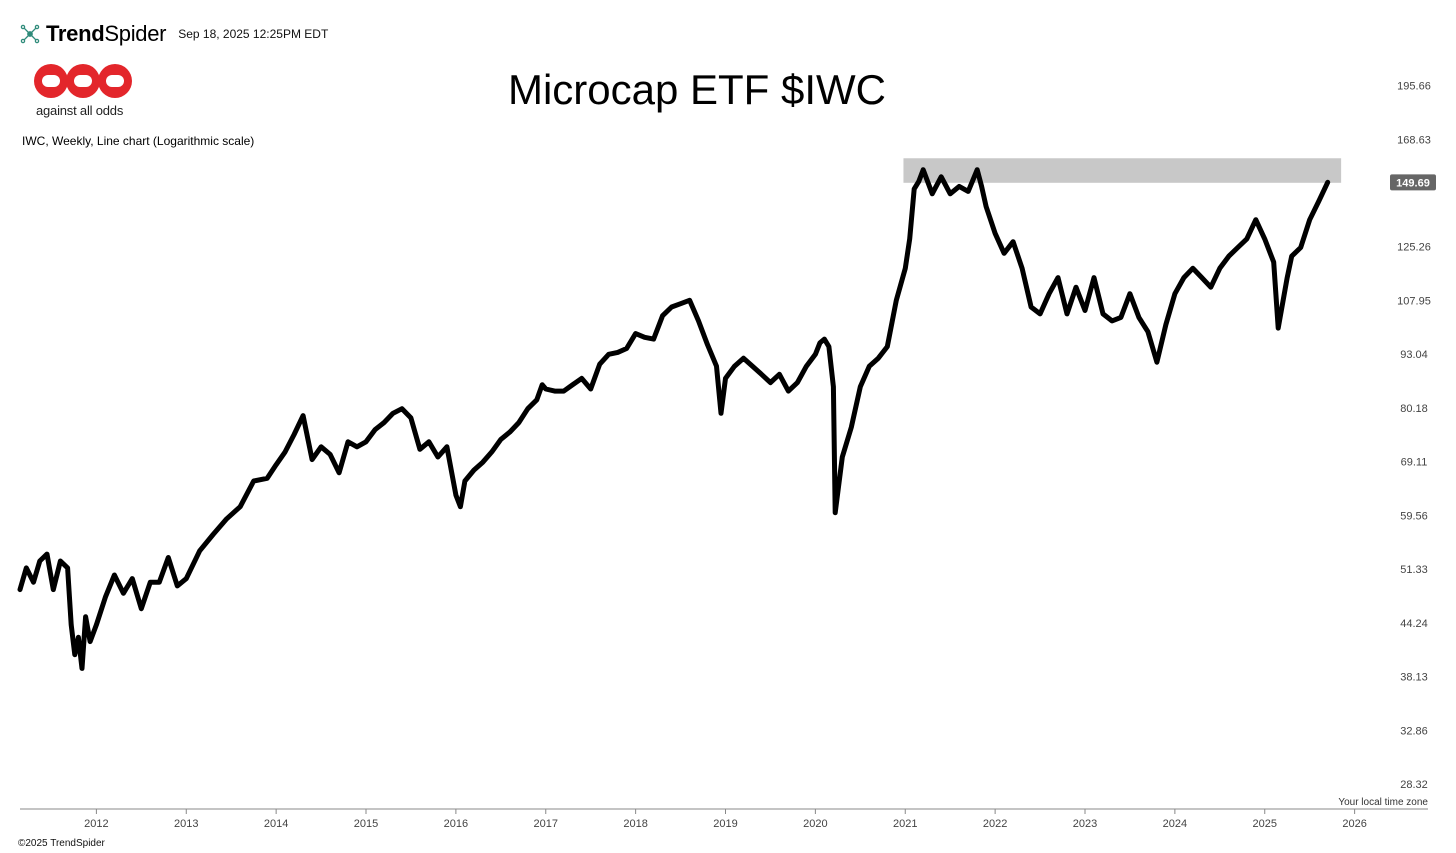  Describe the element at coordinates (366, 824) in the screenshot. I see `x-tick-label: 2015` at that location.